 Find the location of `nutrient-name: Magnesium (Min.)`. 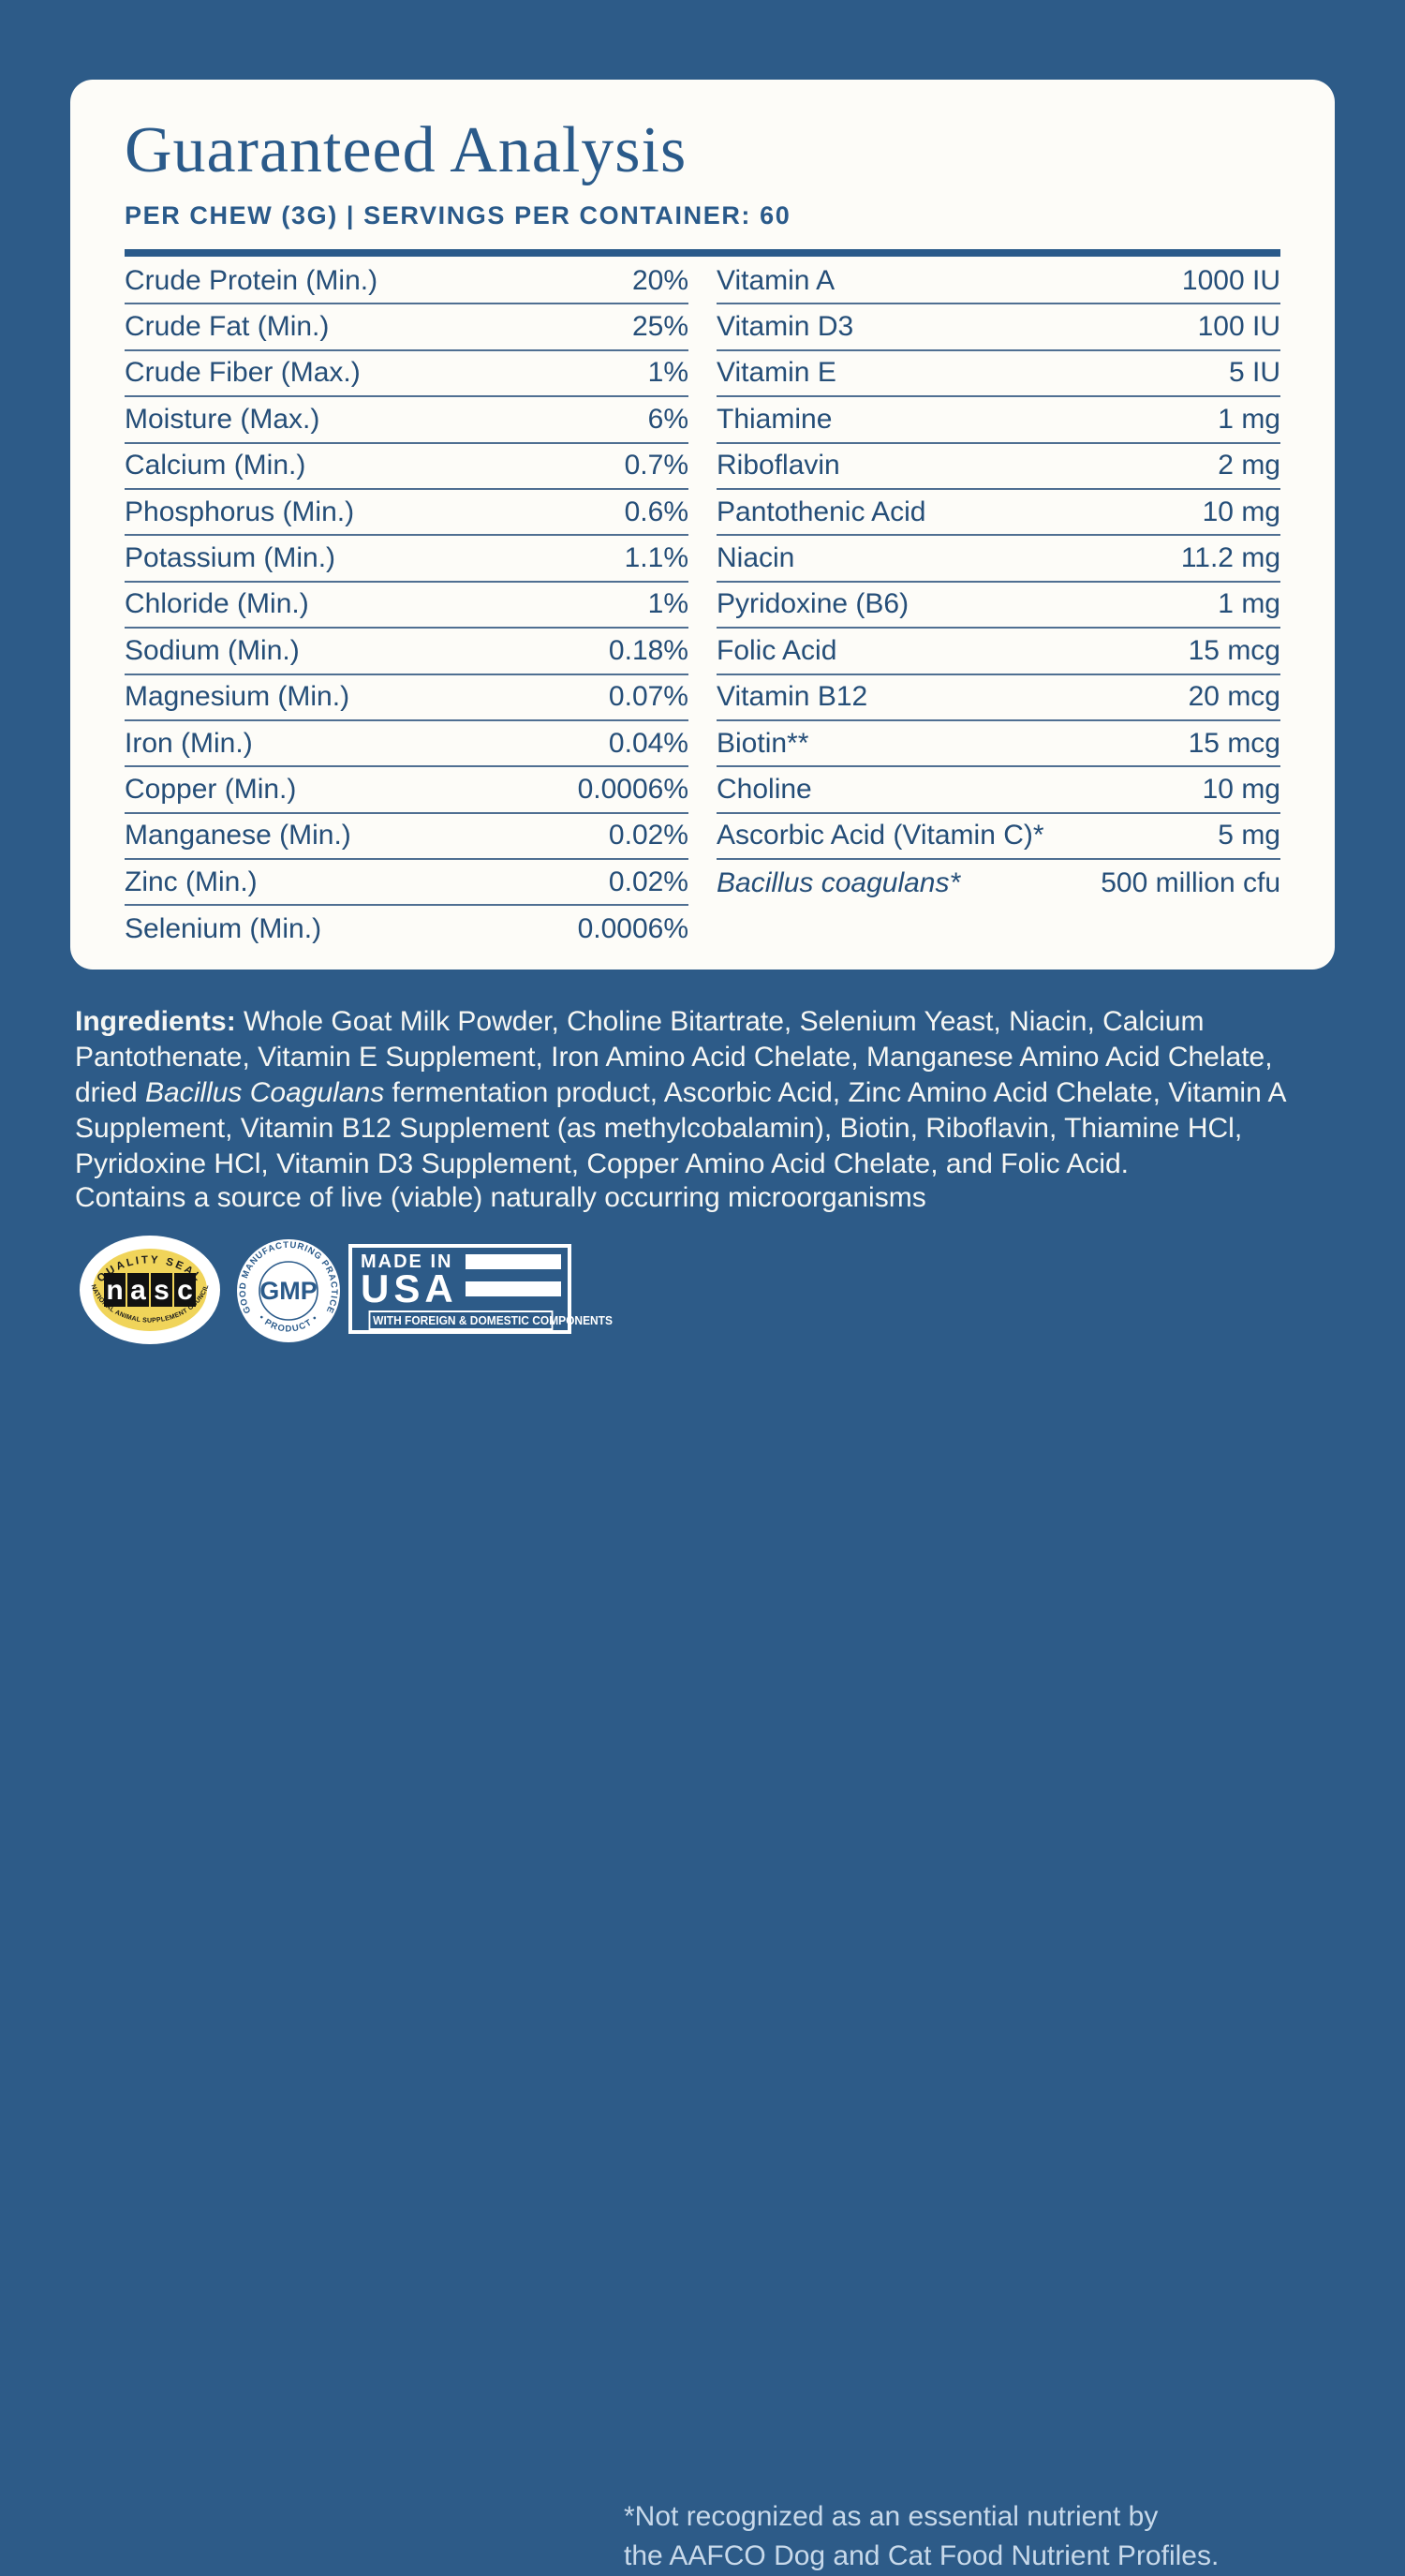

nutrient-name: Magnesium (Min.) is located at coordinates (237, 697).